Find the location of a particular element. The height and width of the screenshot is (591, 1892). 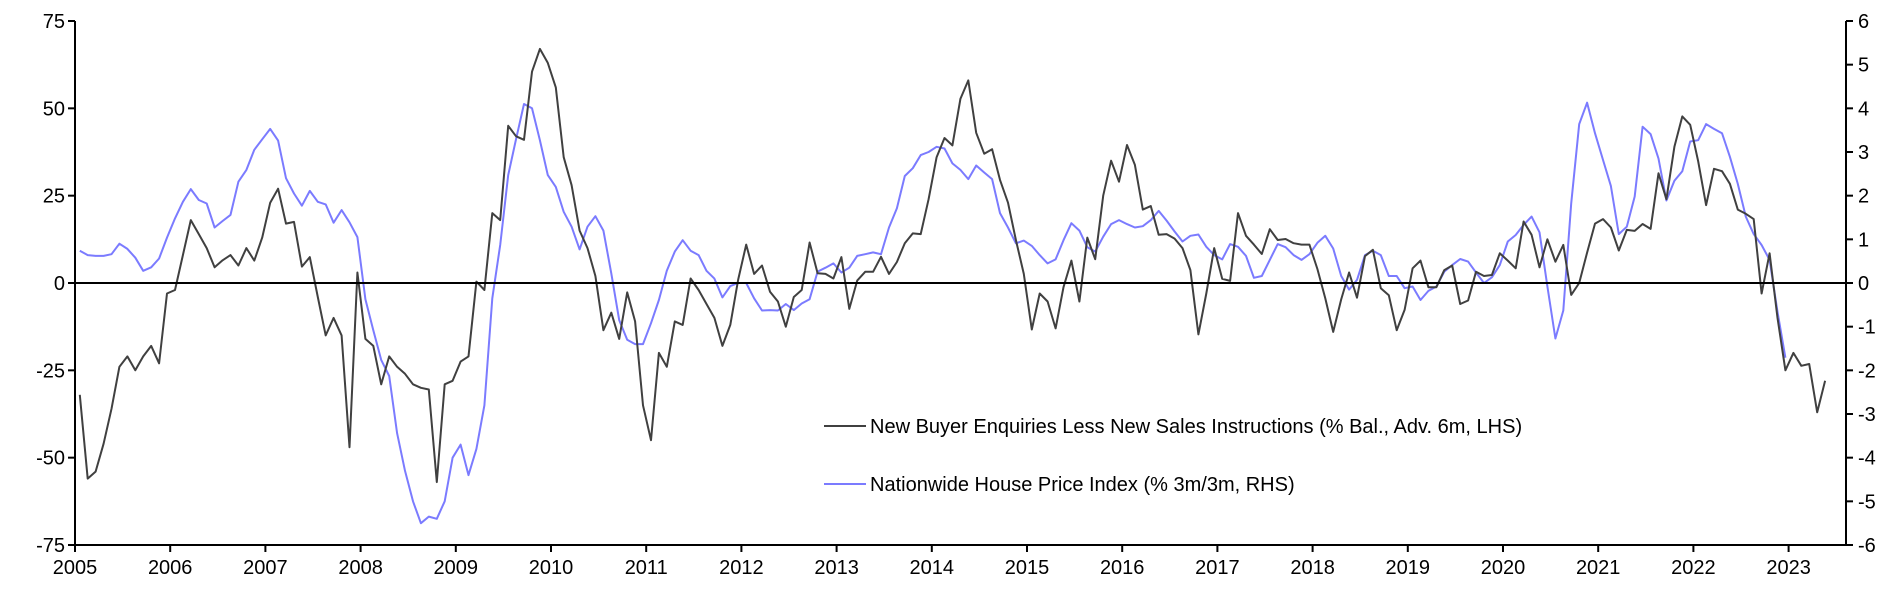

x-tick-label: 2023 is located at coordinates (1788, 568).